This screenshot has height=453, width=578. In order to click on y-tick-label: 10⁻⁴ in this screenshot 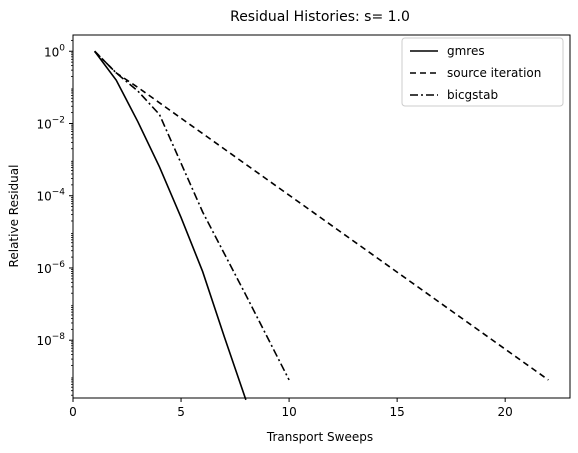, I will do `click(50, 196)`.